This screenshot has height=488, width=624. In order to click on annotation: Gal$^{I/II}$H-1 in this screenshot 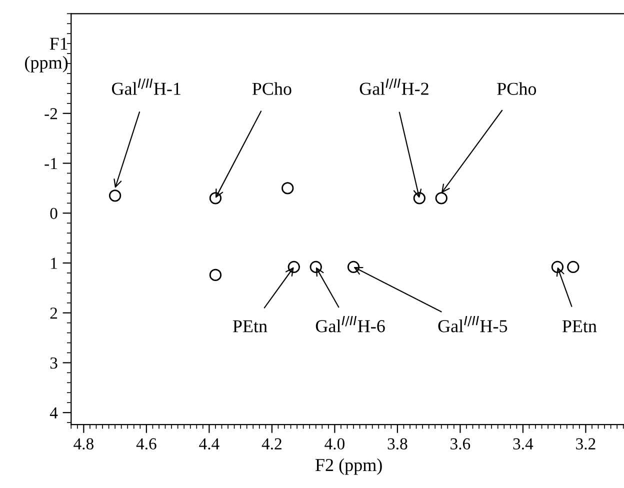, I will do `click(146, 86)`.